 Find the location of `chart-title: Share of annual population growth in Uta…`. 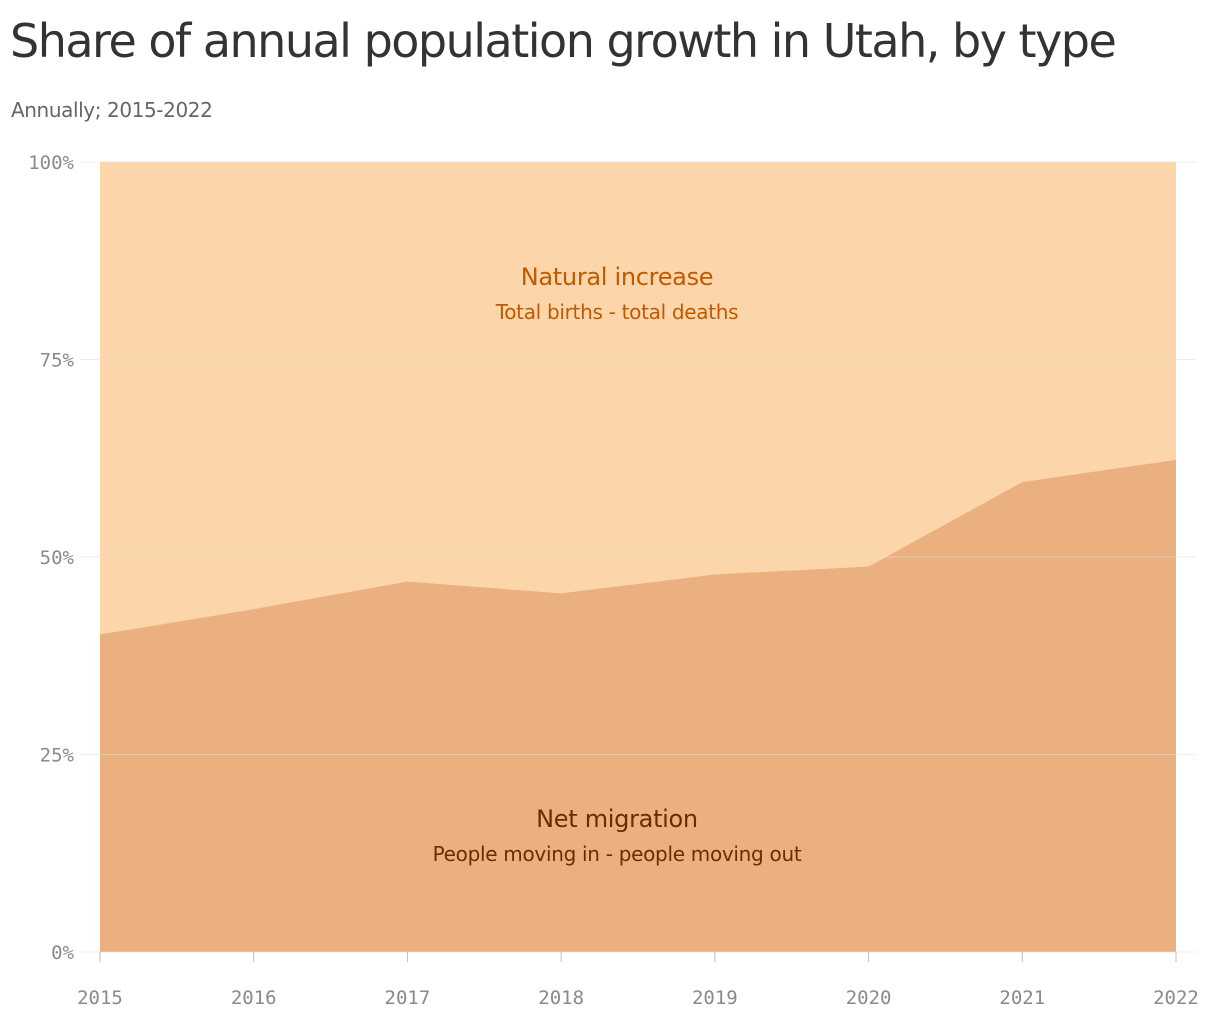

chart-title: Share of annual population growth in Uta… is located at coordinates (563, 41).